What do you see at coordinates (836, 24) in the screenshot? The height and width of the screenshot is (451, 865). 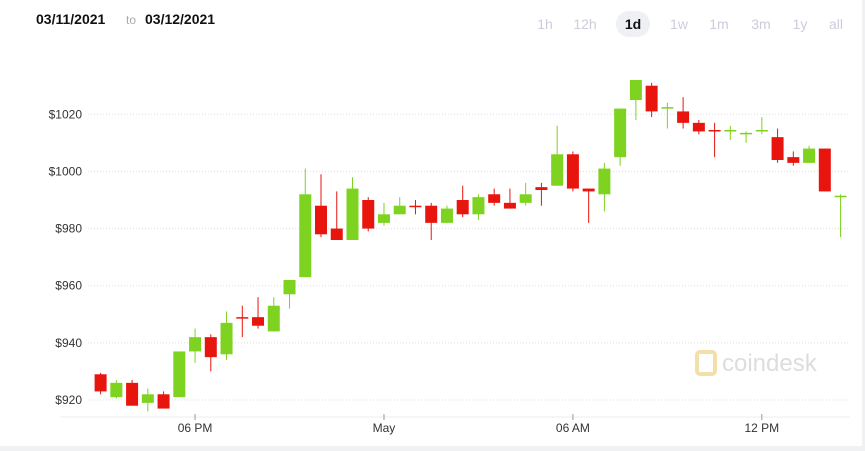 I see `range-button: all` at bounding box center [836, 24].